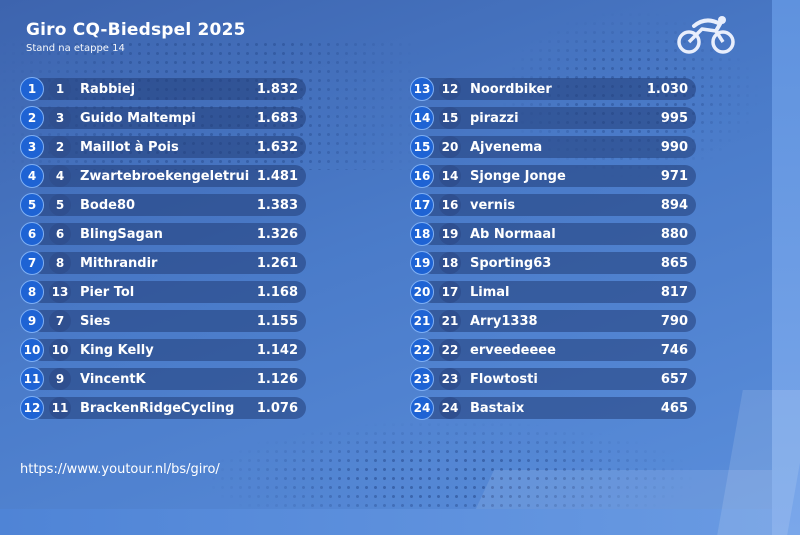 The image size is (800, 535). Describe the element at coordinates (706, 35) in the screenshot. I see `cyclist-icon` at that location.